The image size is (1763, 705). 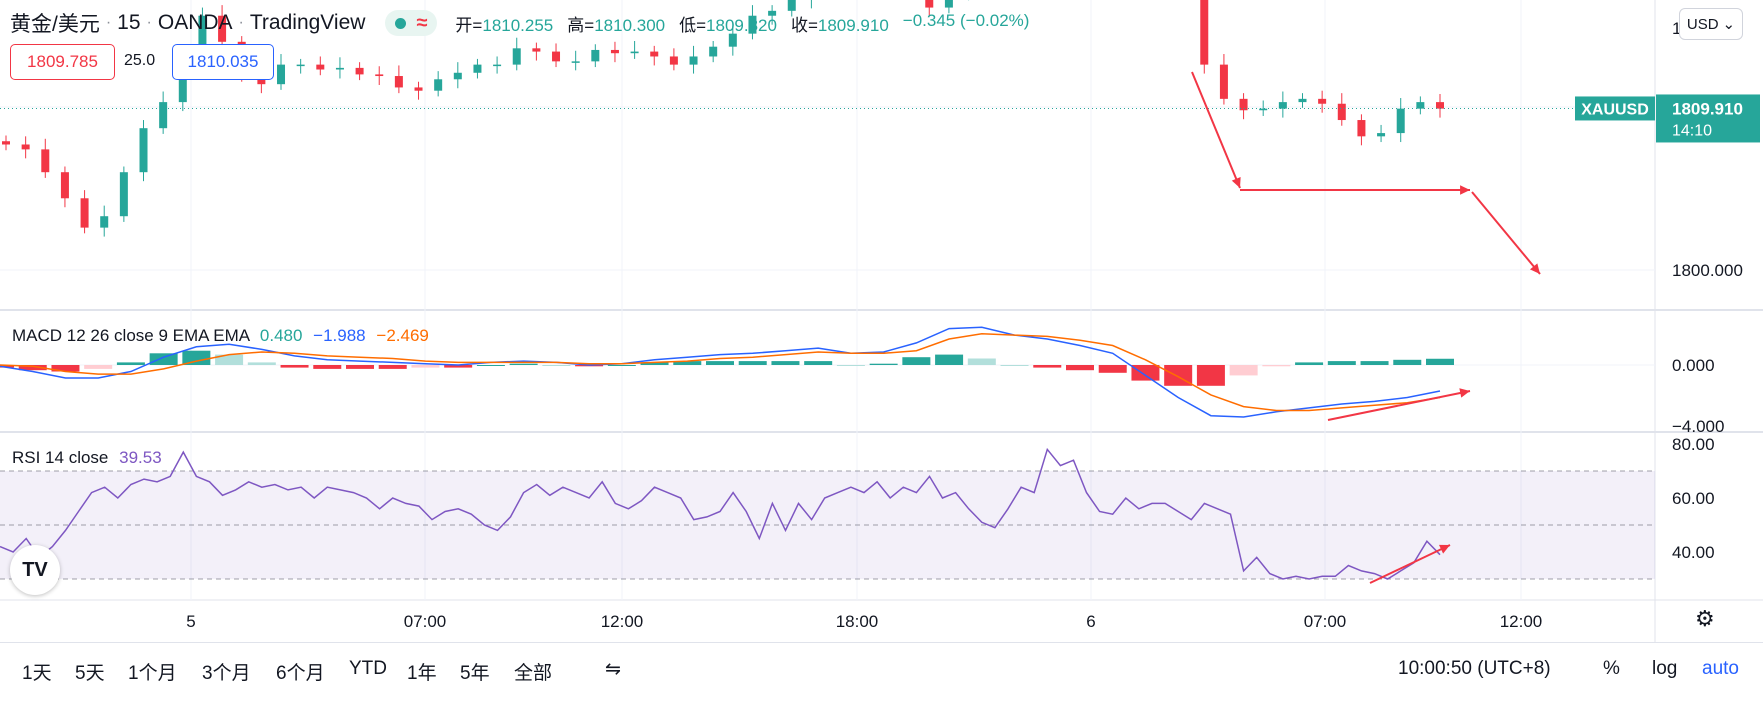 I want to click on market-status-pill: ≈, so click(x=411, y=23).